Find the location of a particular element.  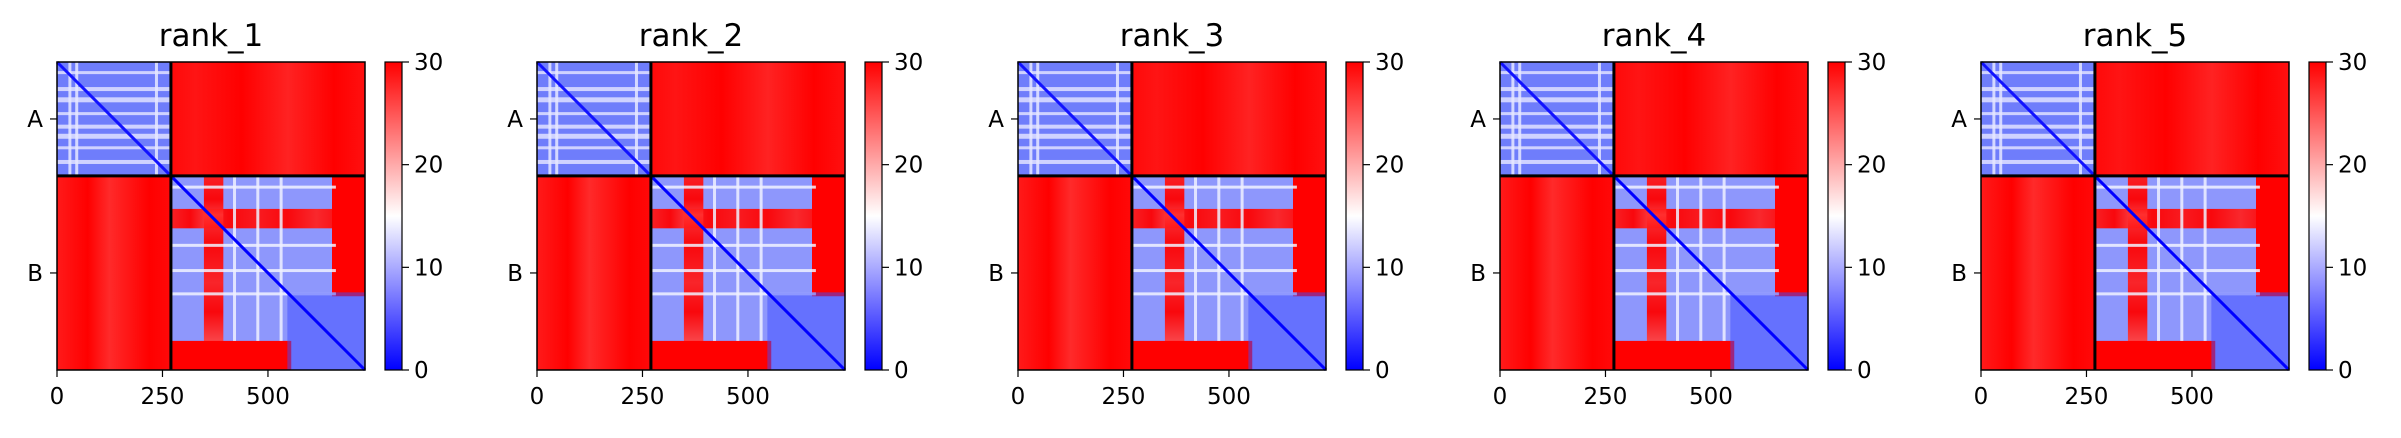

panel-title: rank_2 is located at coordinates (691, 36).